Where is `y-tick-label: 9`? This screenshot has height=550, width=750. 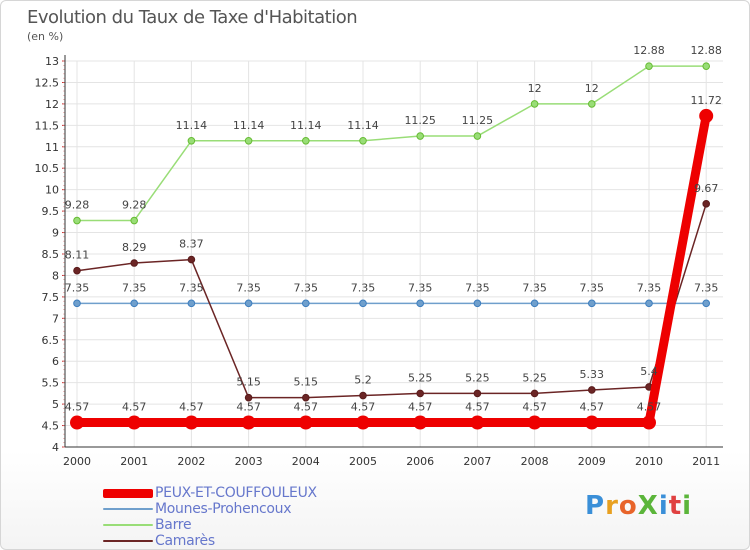
y-tick-label: 9 is located at coordinates (55, 233).